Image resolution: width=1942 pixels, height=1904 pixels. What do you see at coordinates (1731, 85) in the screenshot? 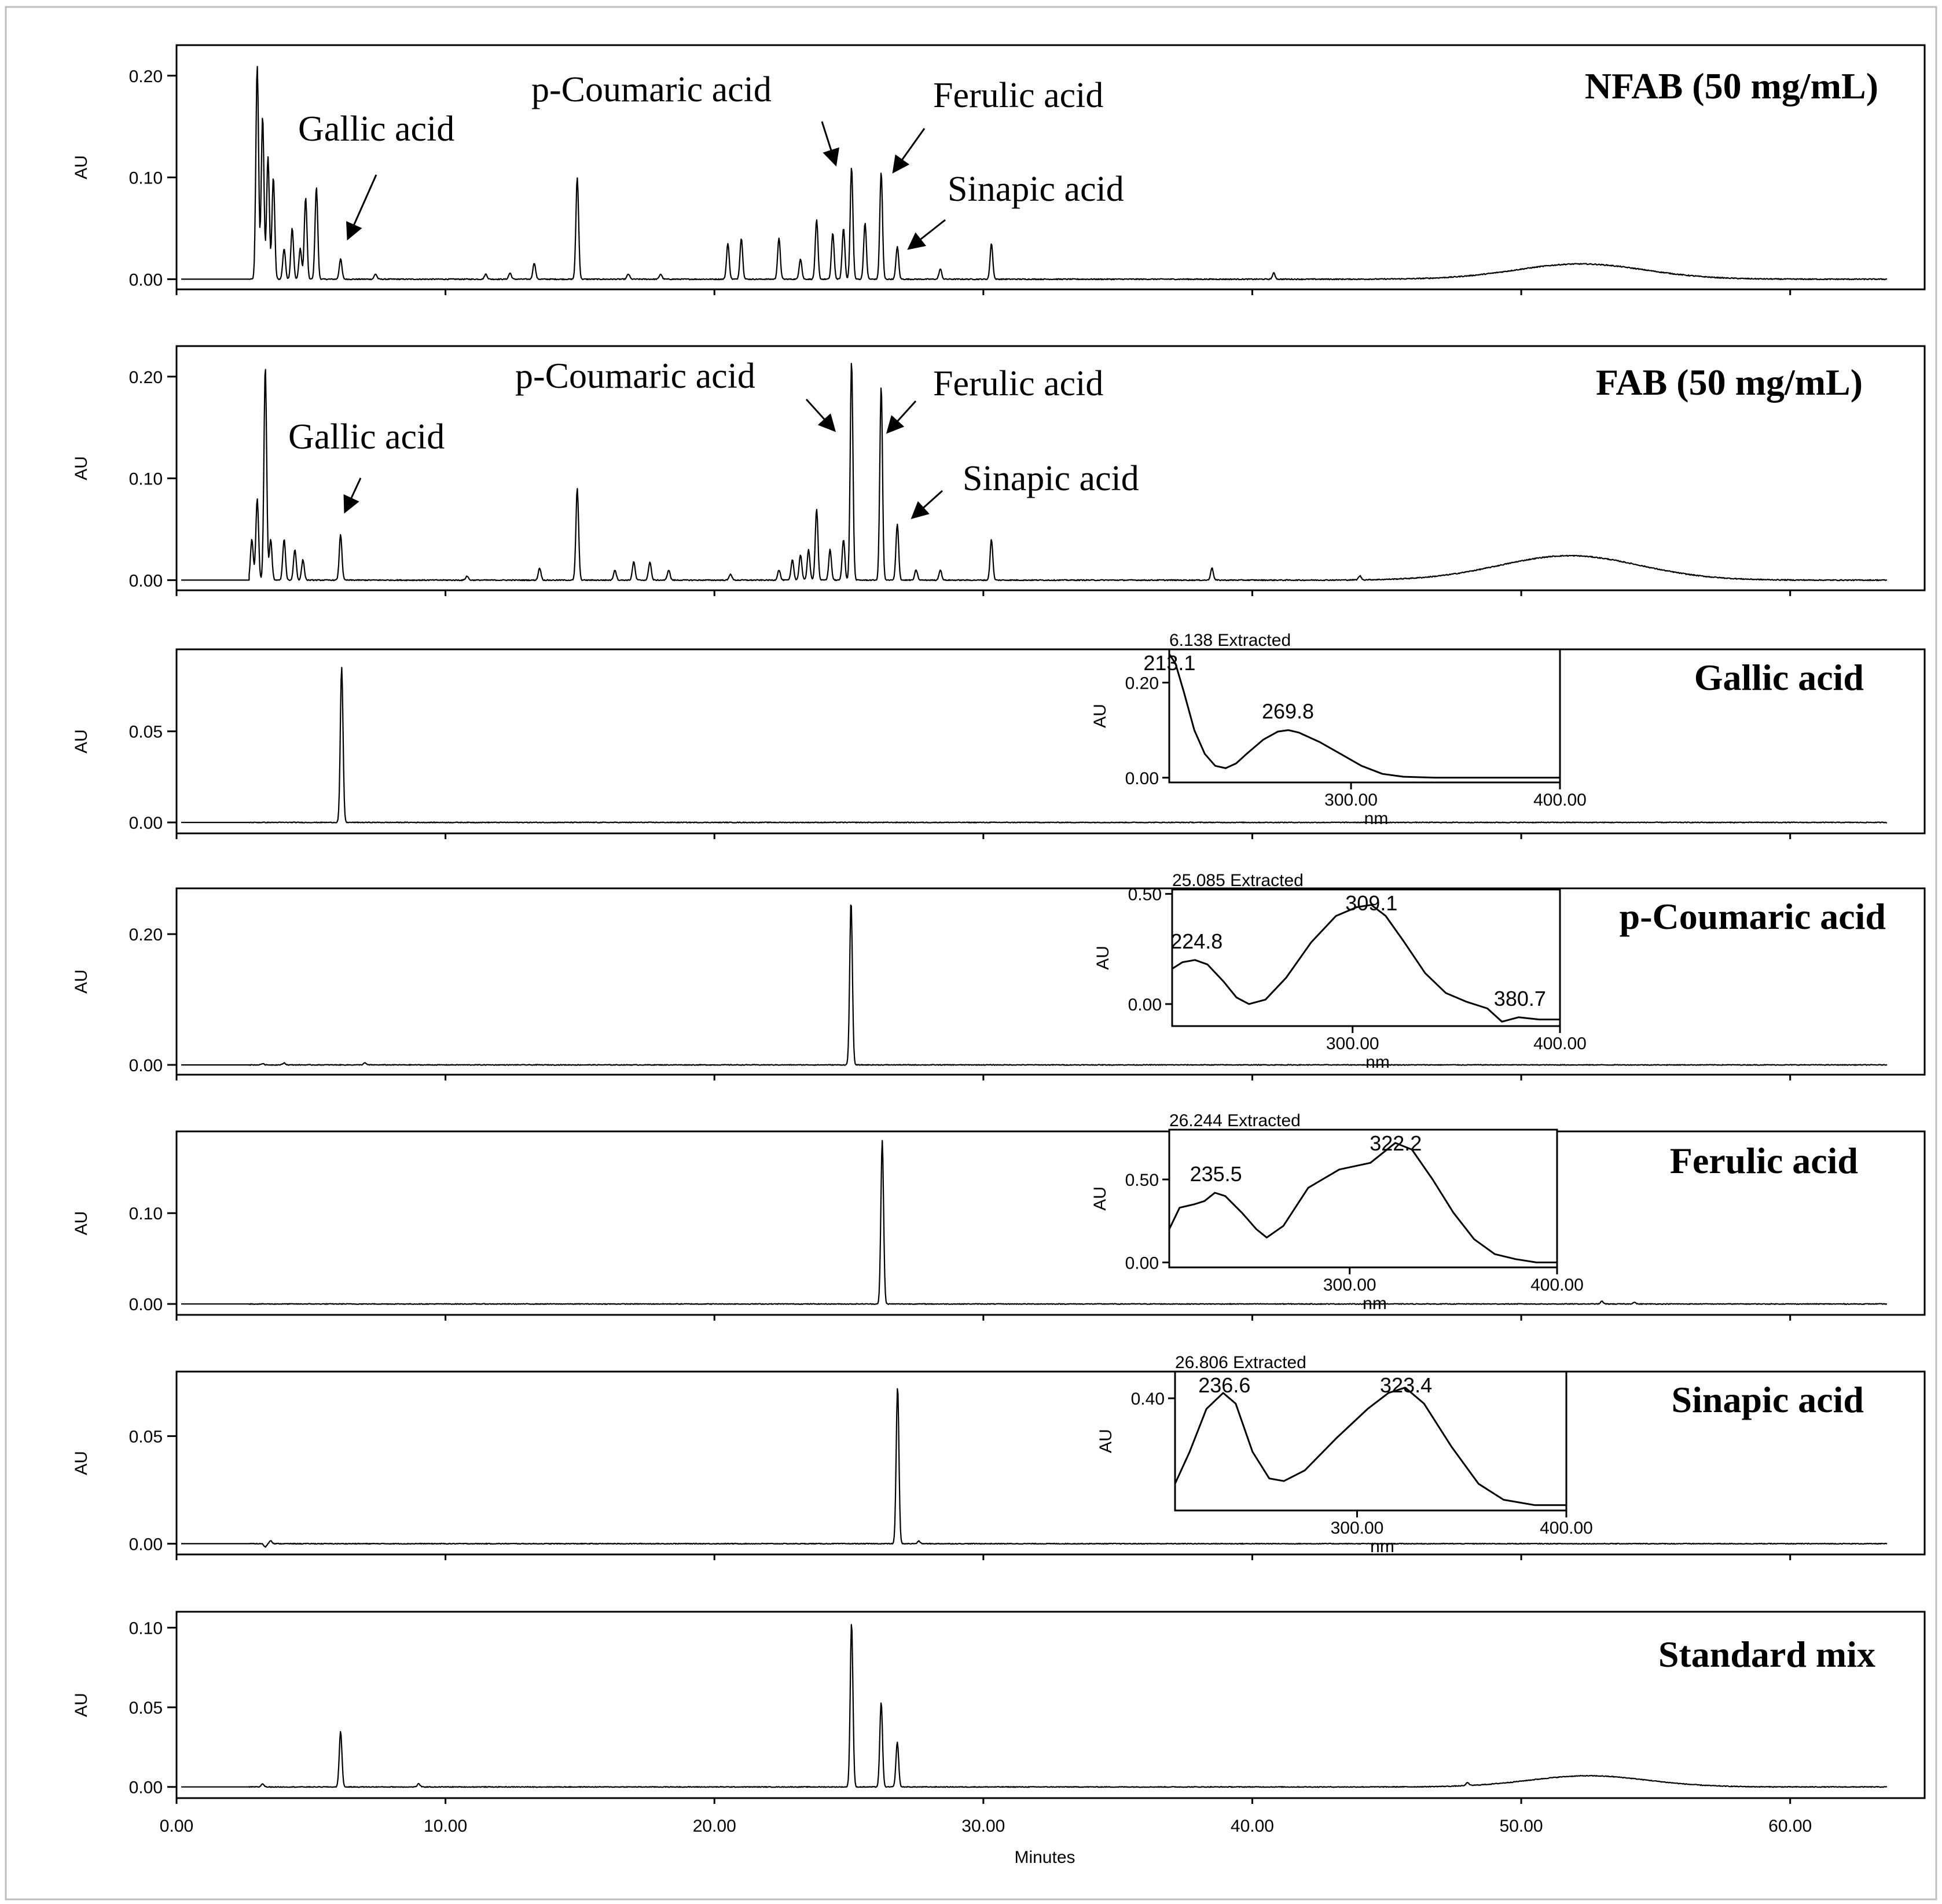
I see `panel-title: NFAB (50 mg/mL)` at bounding box center [1731, 85].